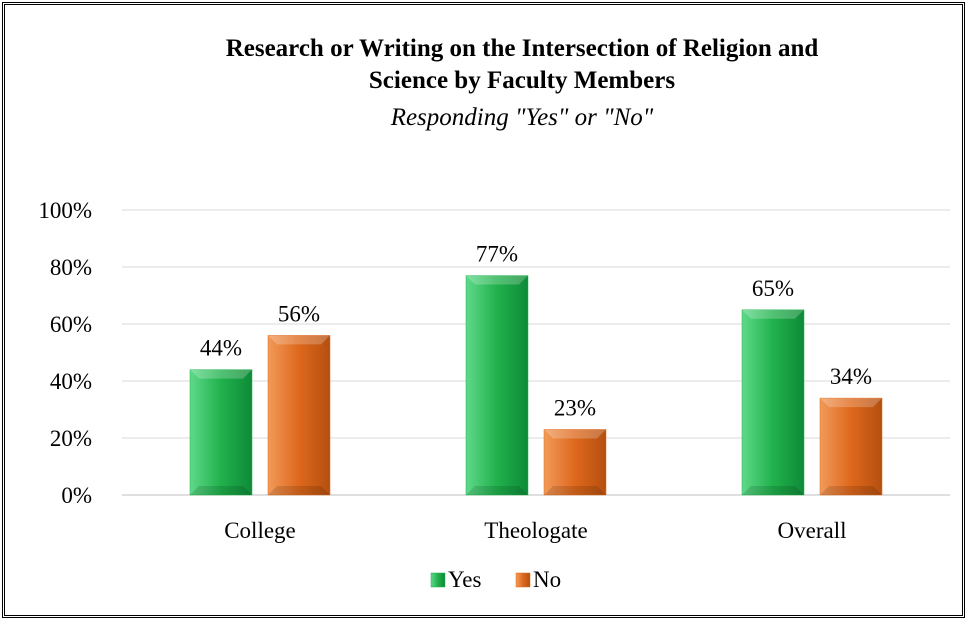 This screenshot has width=971, height=624. Describe the element at coordinates (522, 80) in the screenshot. I see `chart-title-line-2: Science by Faculty Members` at that location.